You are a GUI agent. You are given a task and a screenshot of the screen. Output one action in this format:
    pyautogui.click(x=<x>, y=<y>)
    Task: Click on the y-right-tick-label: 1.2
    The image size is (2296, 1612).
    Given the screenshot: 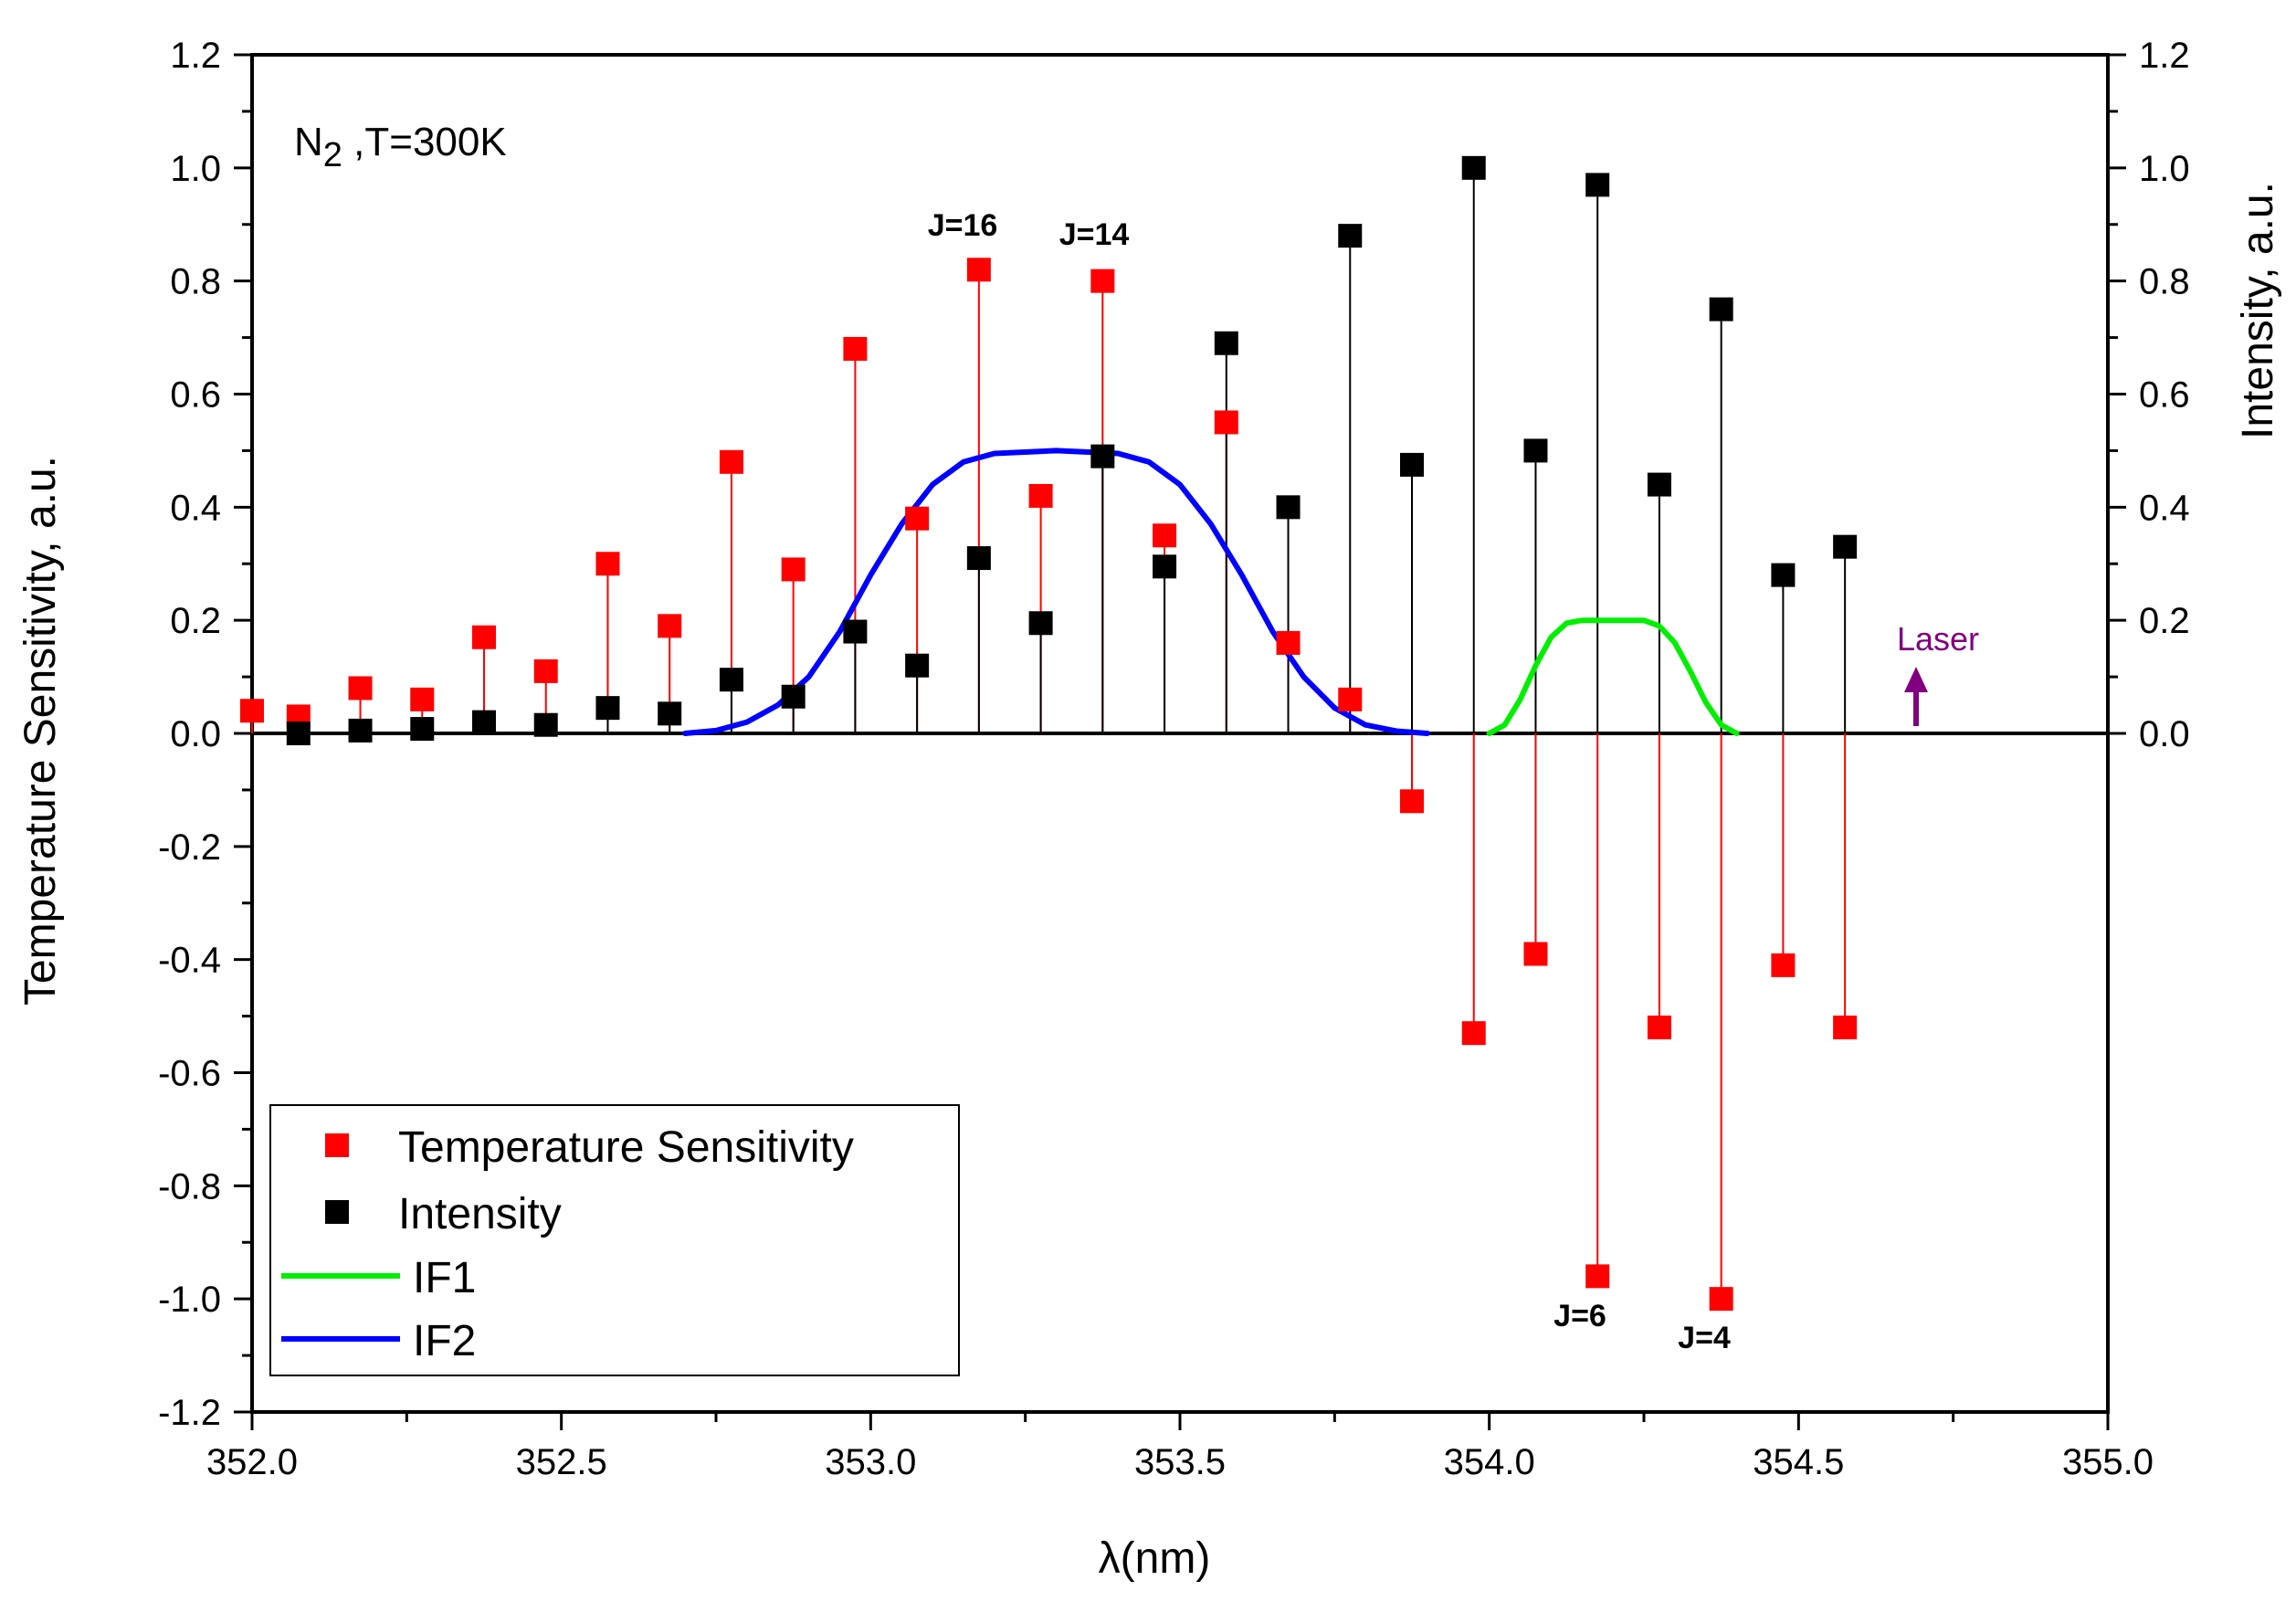 What is the action you would take?
    pyautogui.click(x=2164, y=56)
    